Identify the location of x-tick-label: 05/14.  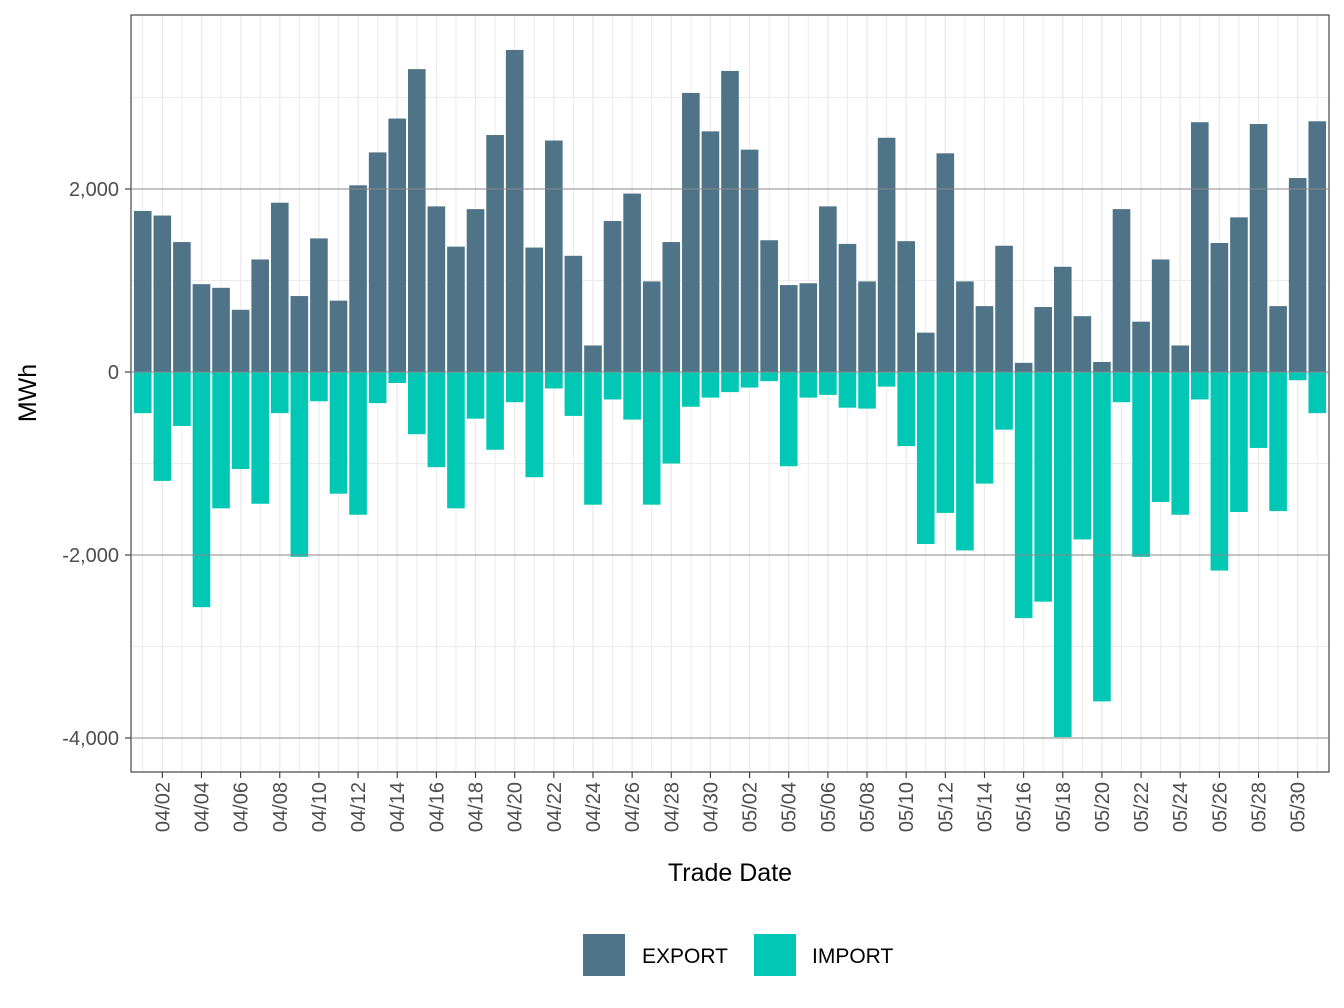
(985, 807).